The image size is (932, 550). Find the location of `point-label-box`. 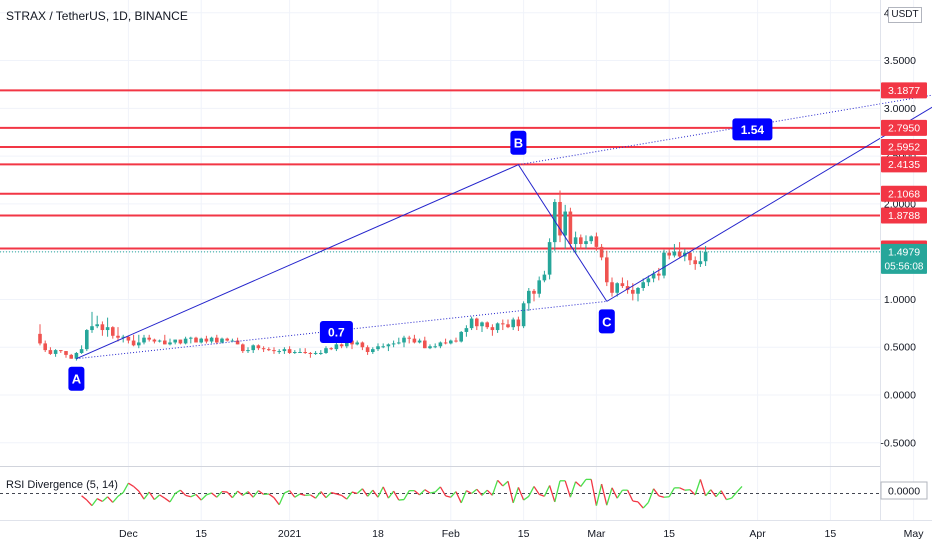

point-label-box is located at coordinates (76, 378).